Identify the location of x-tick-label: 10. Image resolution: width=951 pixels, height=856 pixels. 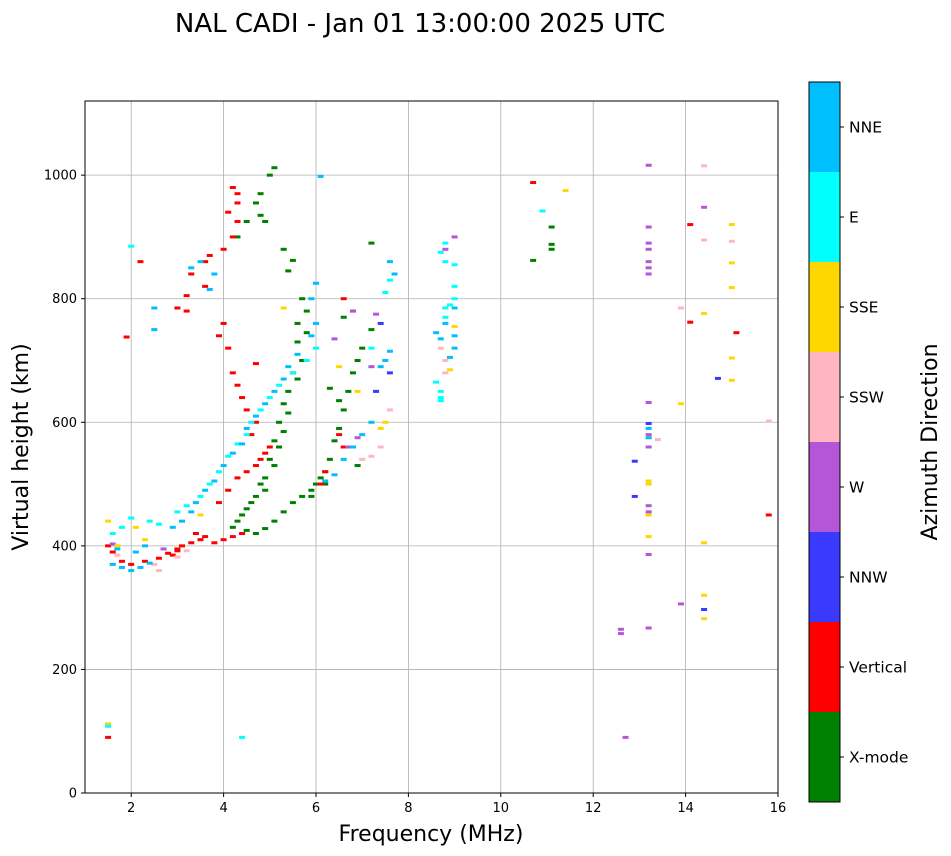
(501, 808).